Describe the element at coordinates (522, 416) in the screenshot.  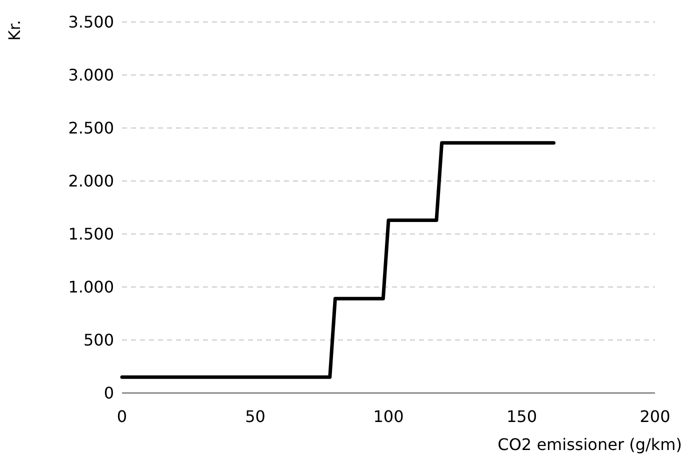
I see `x-tick-label: 150` at that location.